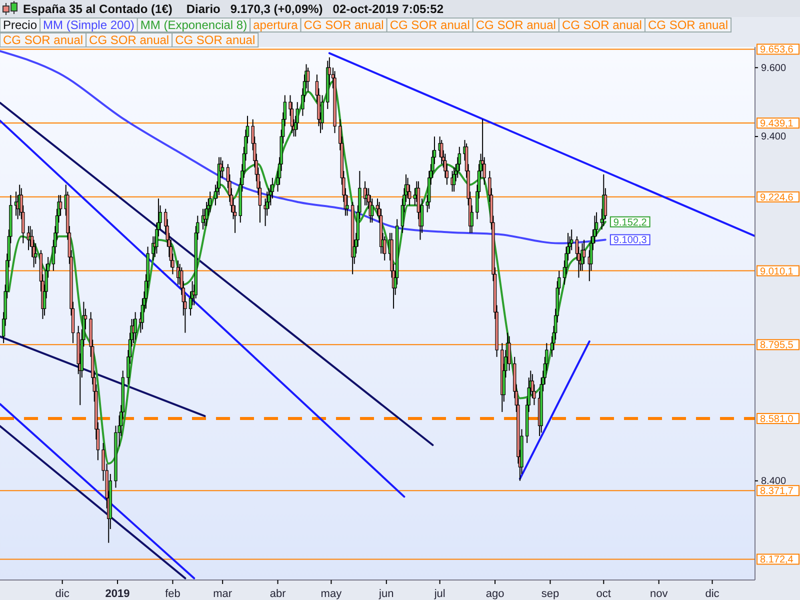 The width and height of the screenshot is (800, 600). Describe the element at coordinates (777, 420) in the screenshot. I see `ref-line-label: 8.581,0` at that location.